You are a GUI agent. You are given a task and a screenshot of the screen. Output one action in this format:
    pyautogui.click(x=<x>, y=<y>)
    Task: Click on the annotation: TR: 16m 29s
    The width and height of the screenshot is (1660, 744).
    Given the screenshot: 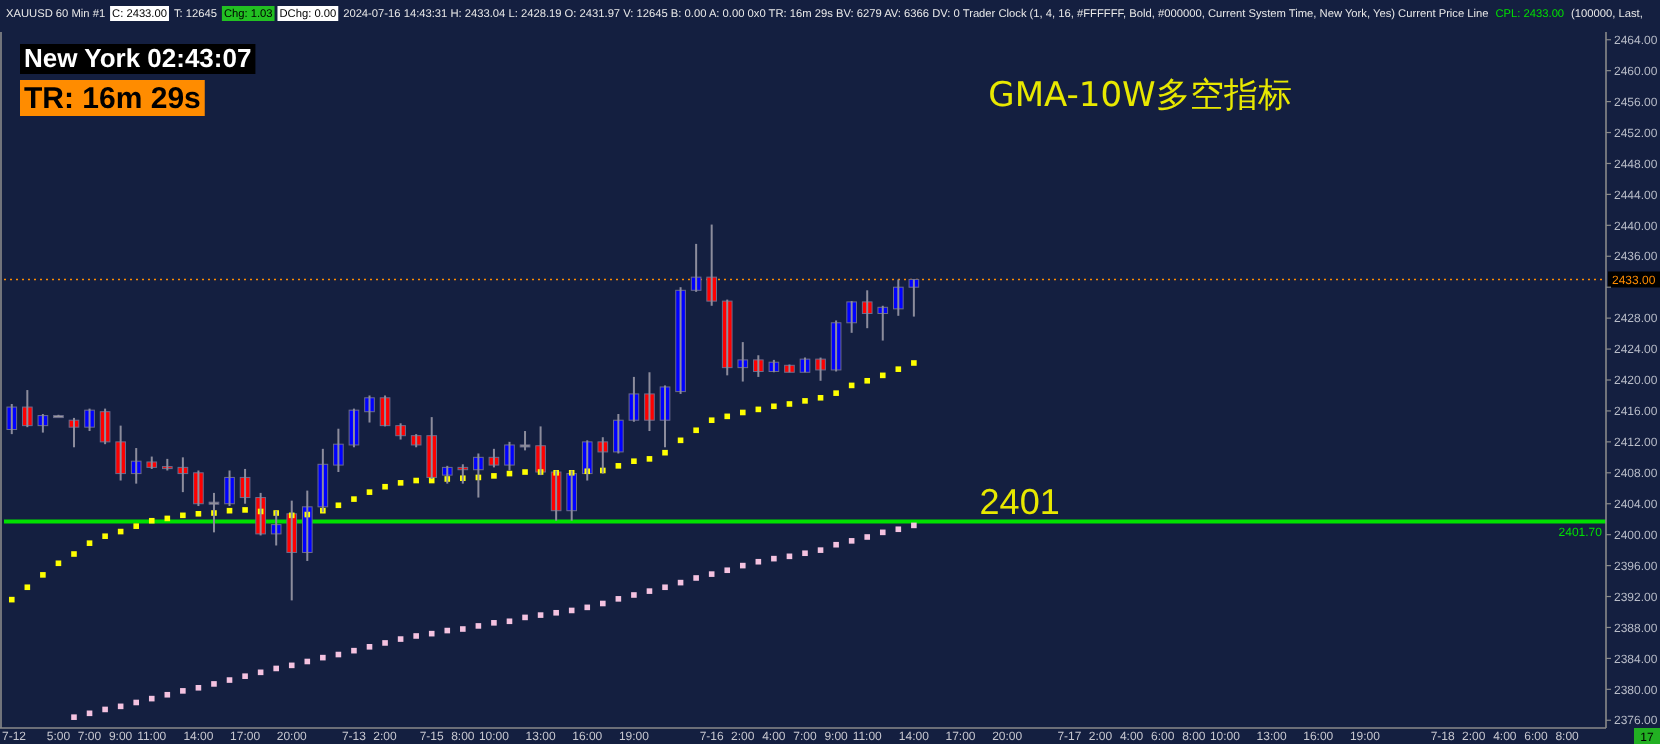 What is the action you would take?
    pyautogui.click(x=112, y=99)
    